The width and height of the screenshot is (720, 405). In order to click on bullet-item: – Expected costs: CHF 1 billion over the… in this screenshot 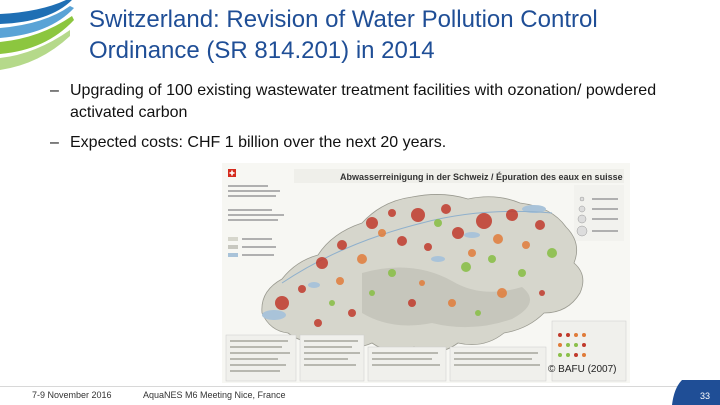, I will do `click(370, 143)`.